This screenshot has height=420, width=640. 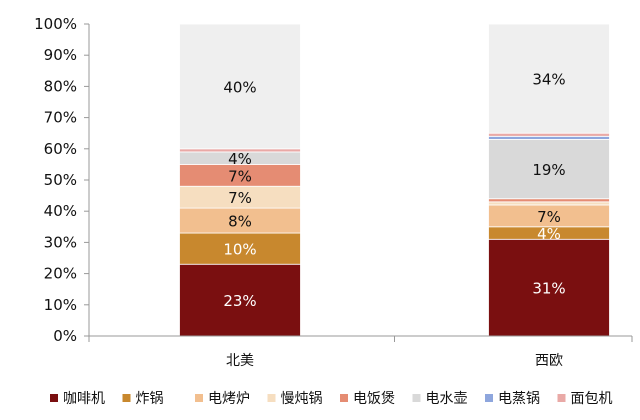 What do you see at coordinates (592, 399) in the screenshot?
I see `legend-label: 面包机` at bounding box center [592, 399].